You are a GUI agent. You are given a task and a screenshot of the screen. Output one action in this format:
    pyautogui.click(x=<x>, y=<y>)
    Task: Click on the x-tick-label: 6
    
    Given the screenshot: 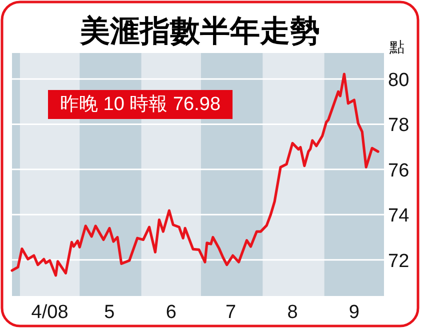 What is the action you would take?
    pyautogui.click(x=171, y=312)
    